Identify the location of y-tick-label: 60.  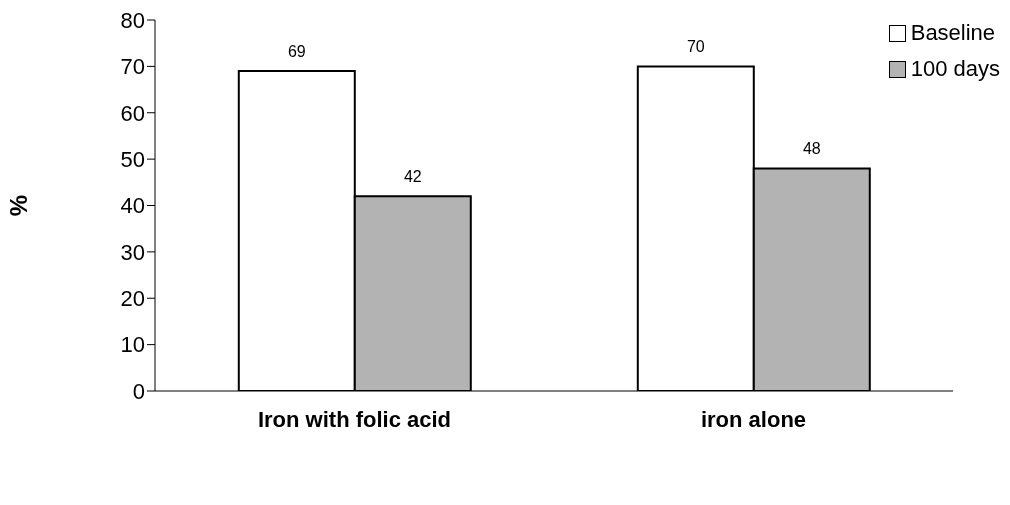
(132, 113).